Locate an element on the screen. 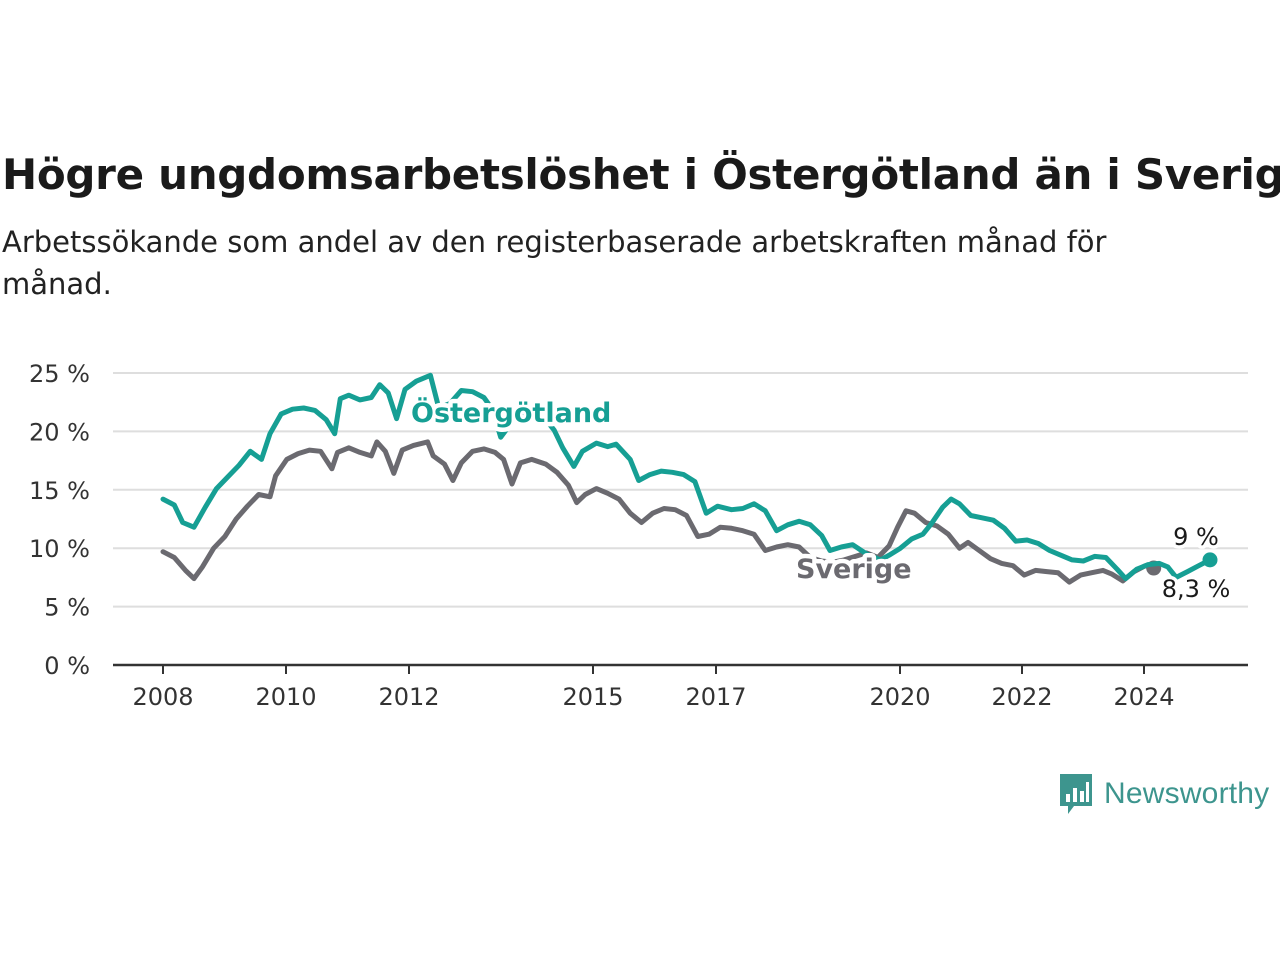  end-label-ostergotland: 9 % is located at coordinates (1196, 537).